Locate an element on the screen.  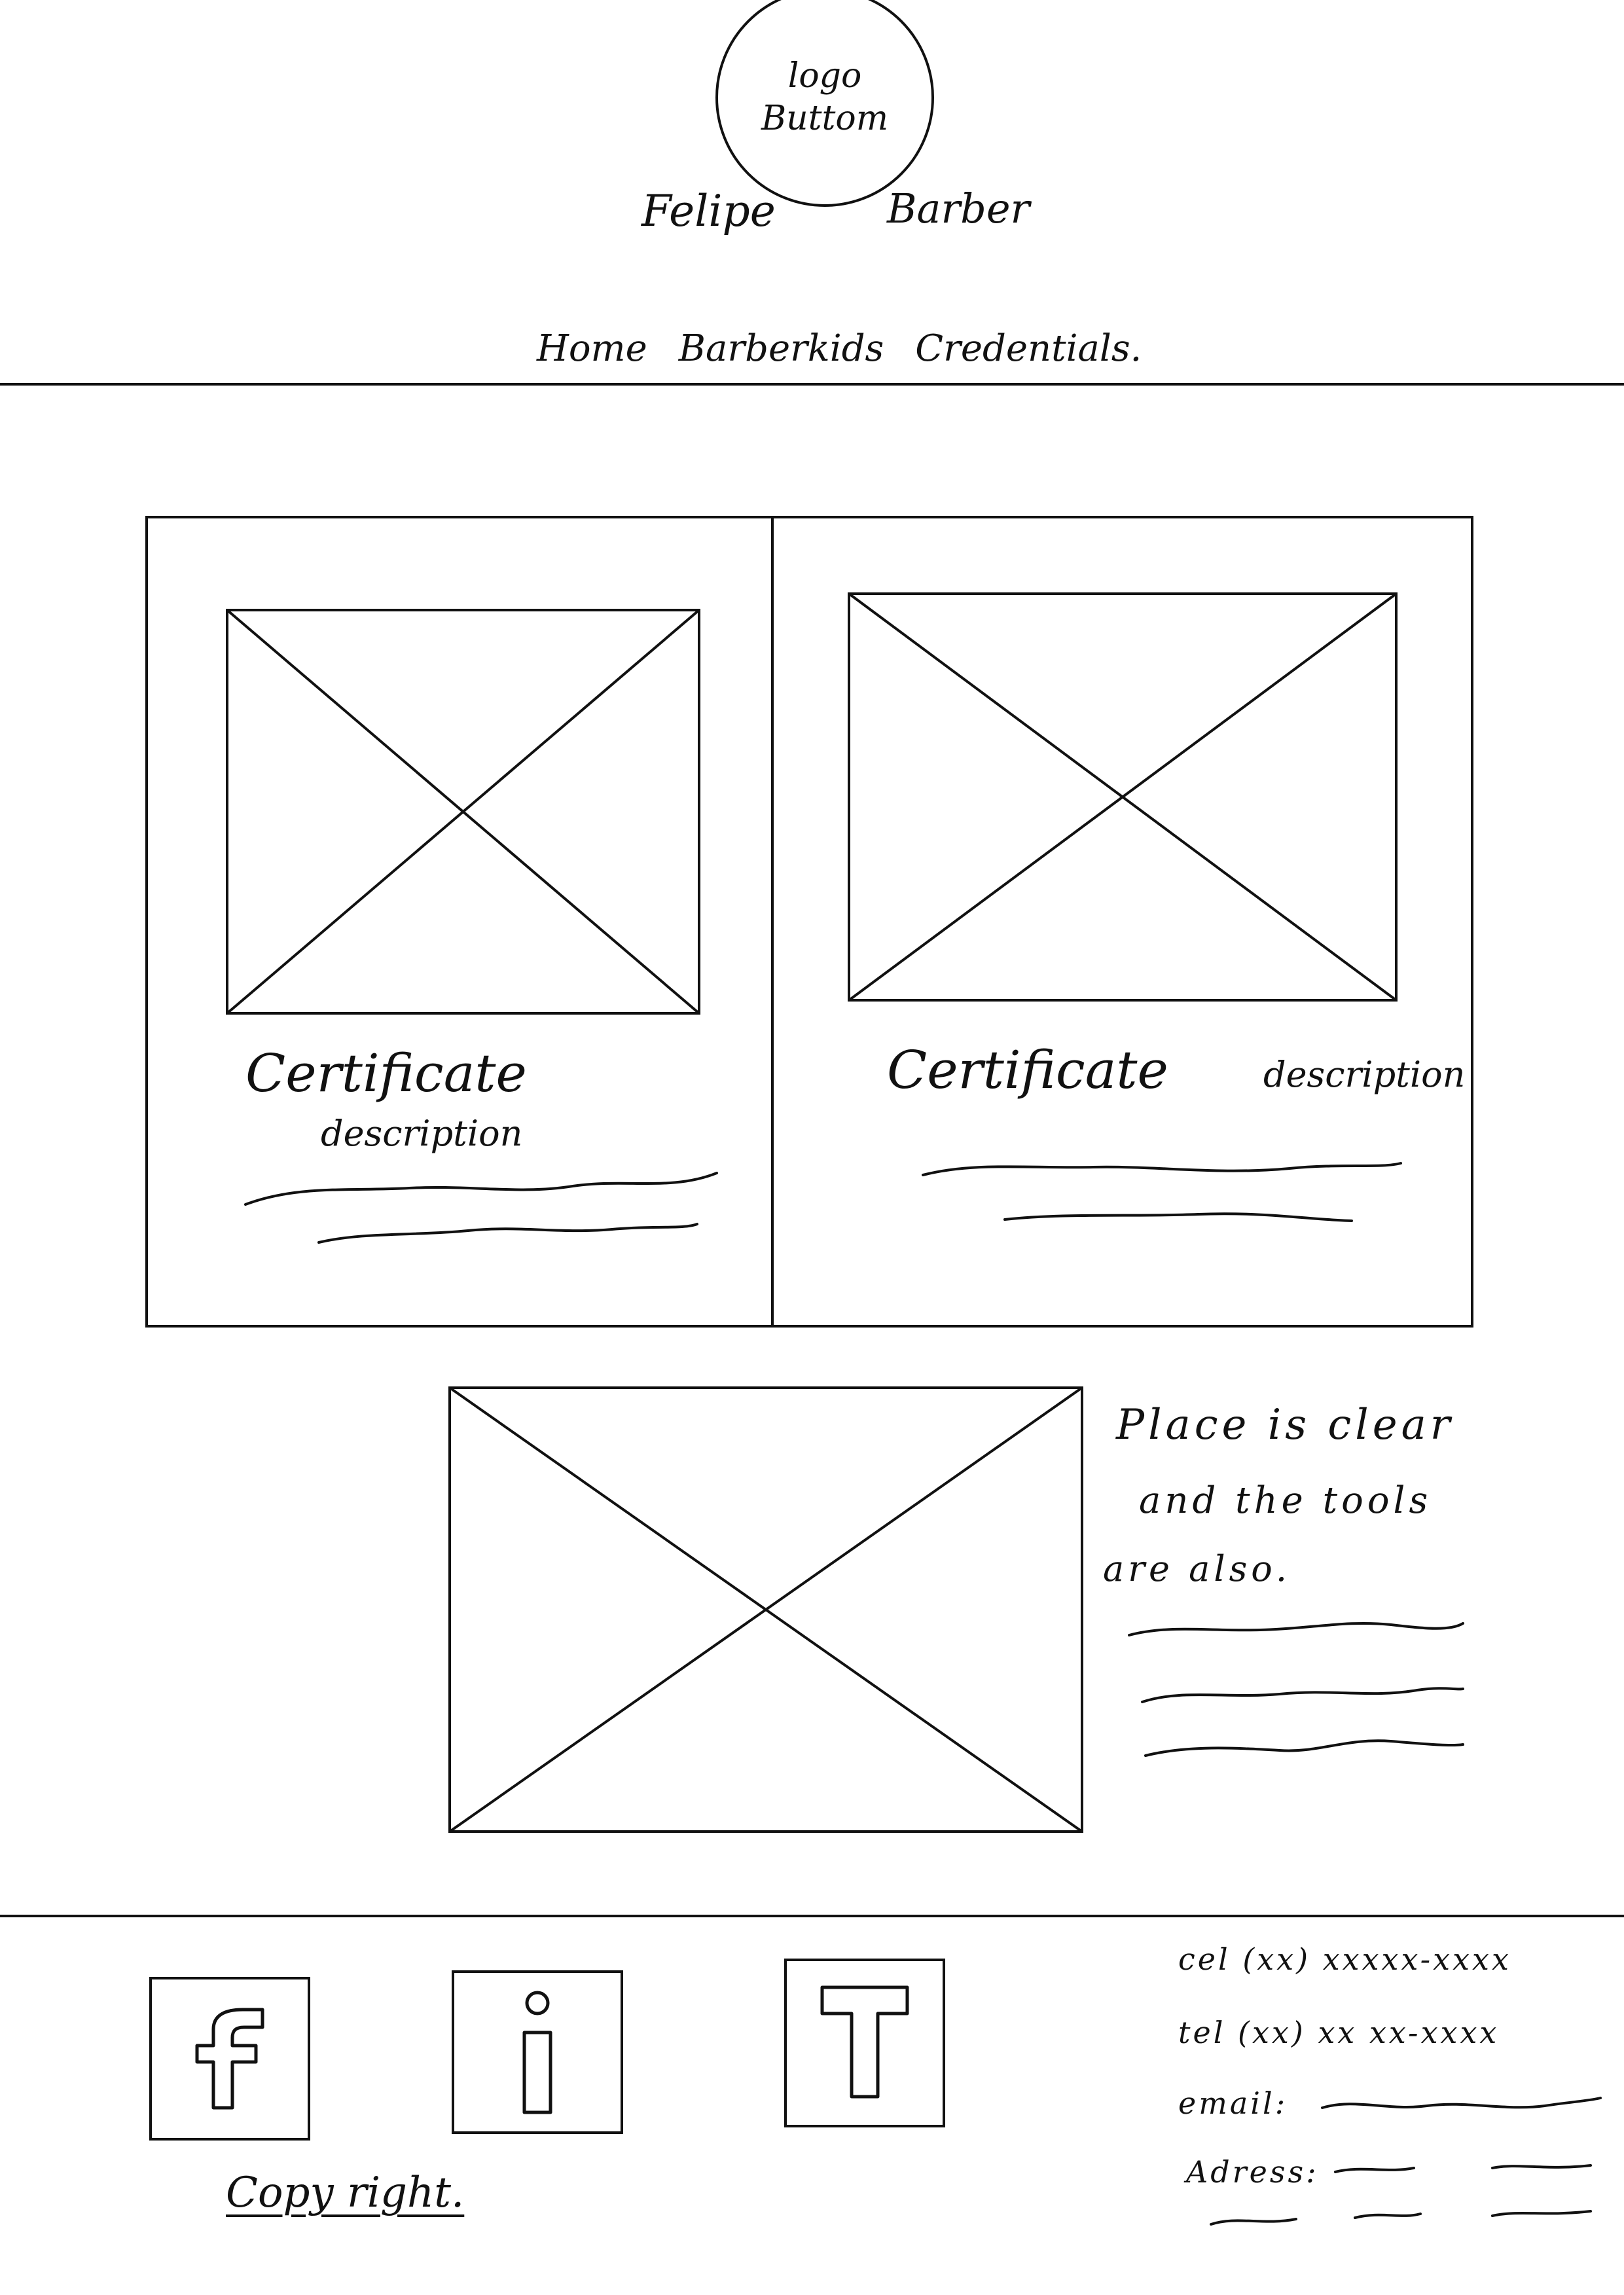
copyright-link: Copy right. is located at coordinates (346, 2193).